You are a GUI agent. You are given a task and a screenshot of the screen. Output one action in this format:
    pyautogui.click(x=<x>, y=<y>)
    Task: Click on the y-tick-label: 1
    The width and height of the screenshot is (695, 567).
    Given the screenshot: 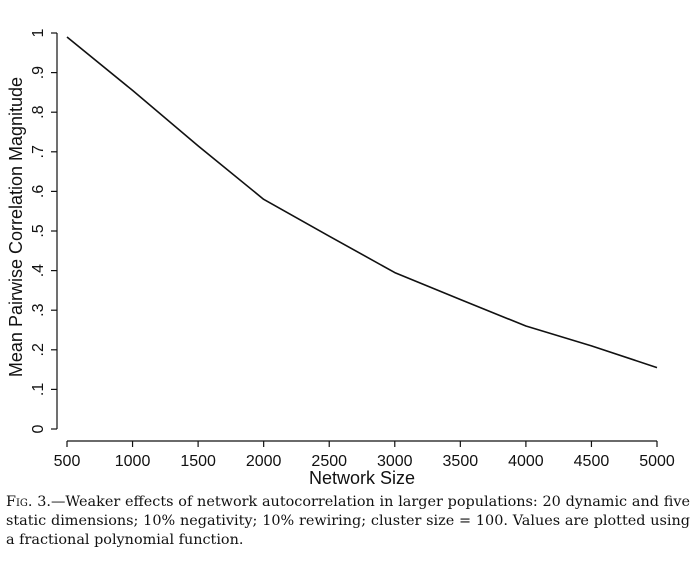 What is the action you would take?
    pyautogui.click(x=38, y=32)
    